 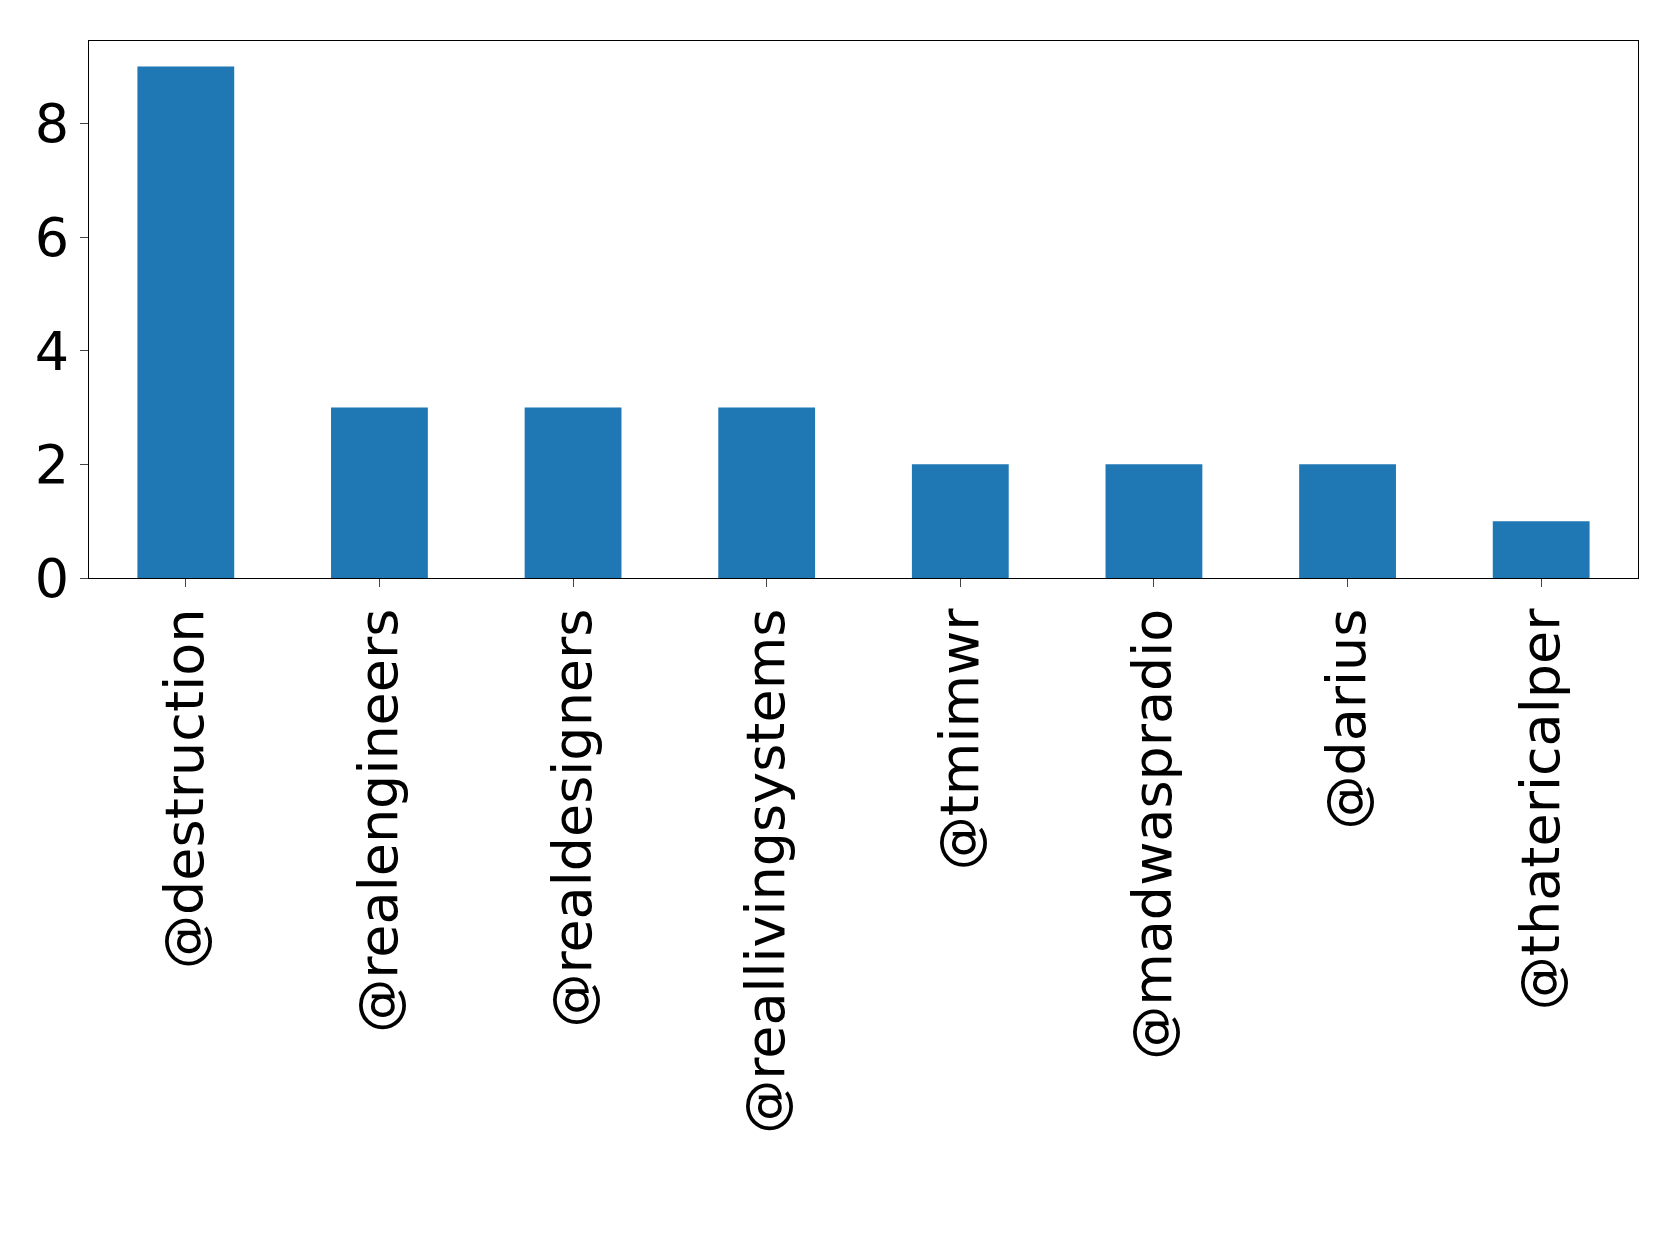 What do you see at coordinates (52, 351) in the screenshot?
I see `y-tick-label: 4` at bounding box center [52, 351].